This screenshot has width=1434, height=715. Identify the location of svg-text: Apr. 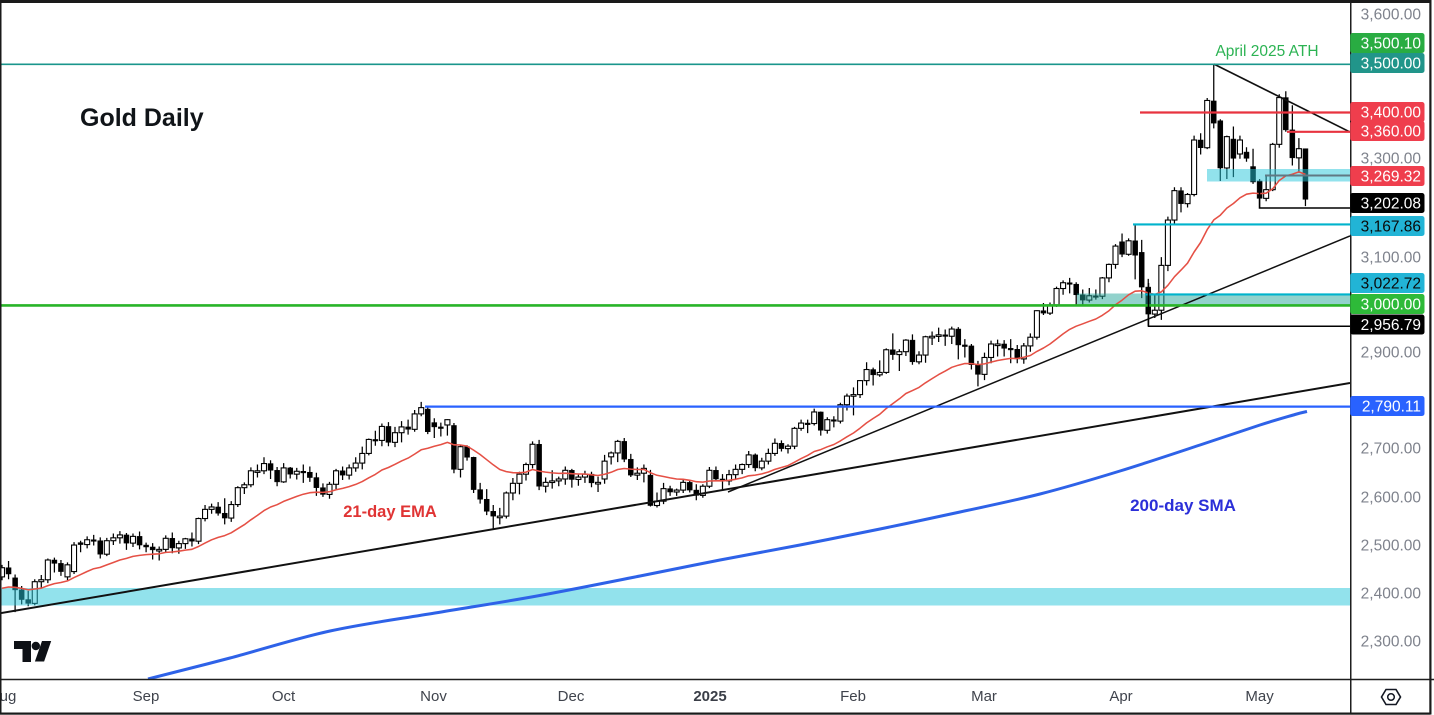
(1120, 696).